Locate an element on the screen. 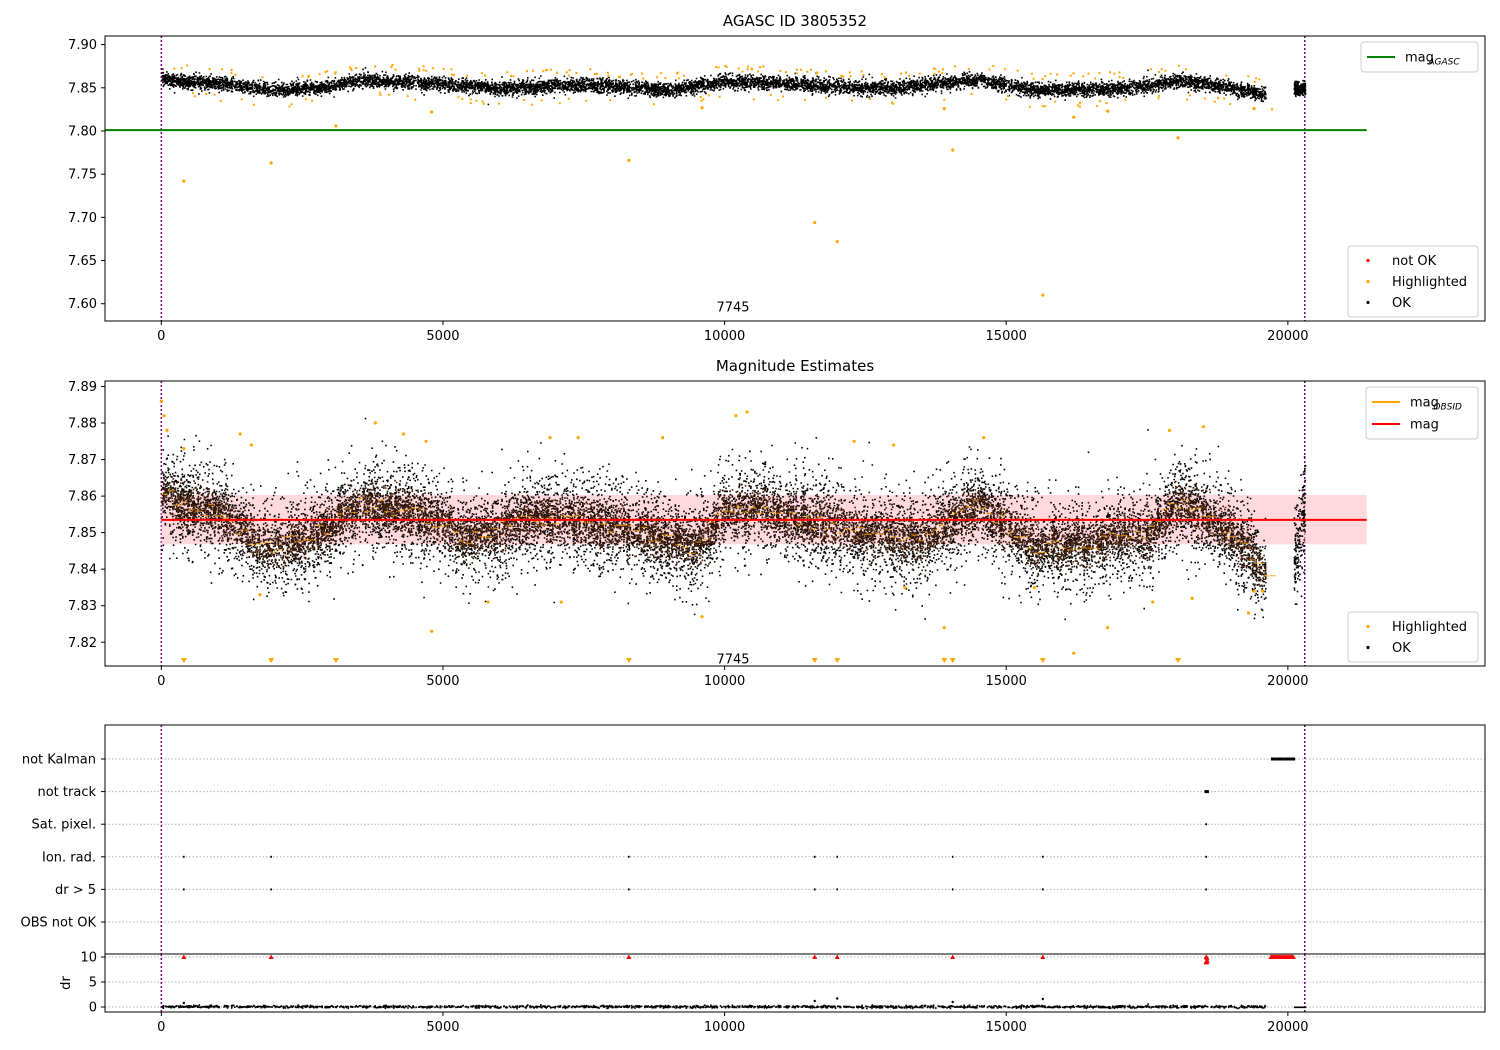 The width and height of the screenshot is (1500, 1050). legend-bottom-label-0: Highlighted is located at coordinates (1429, 627).